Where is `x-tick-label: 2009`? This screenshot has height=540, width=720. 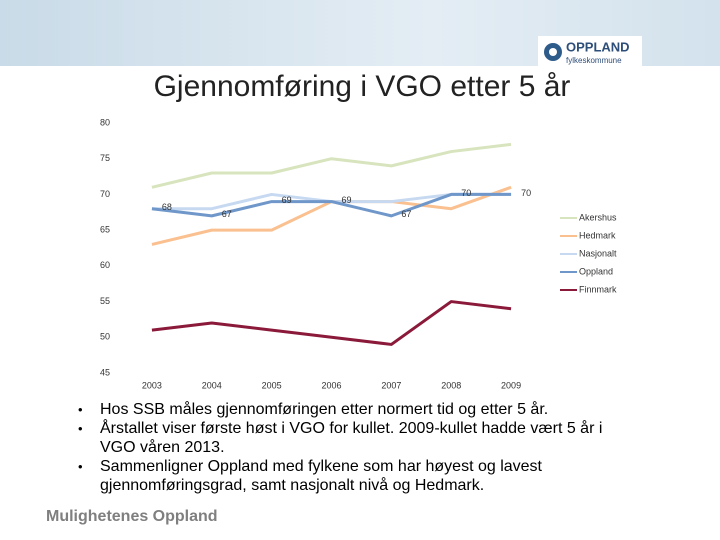 x-tick-label: 2009 is located at coordinates (511, 385).